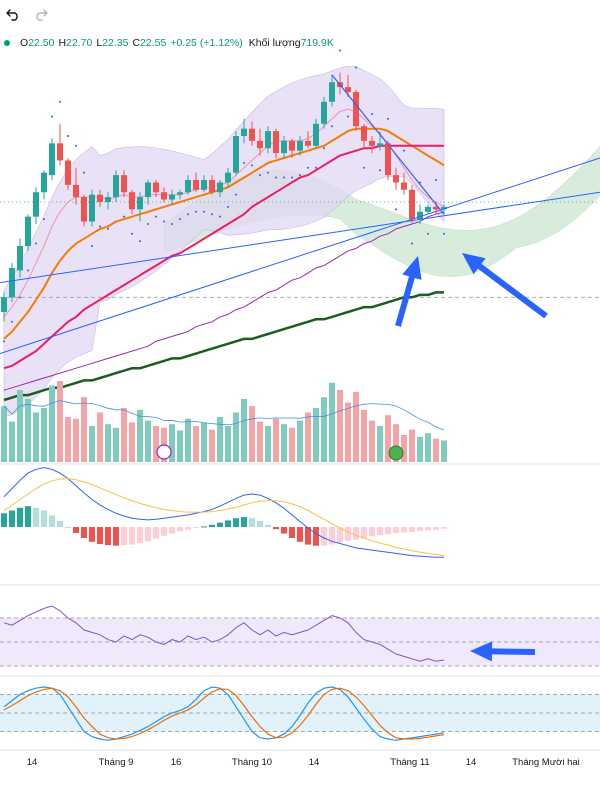  I want to click on x-tick-label: Tháng Mười hai, so click(546, 762).